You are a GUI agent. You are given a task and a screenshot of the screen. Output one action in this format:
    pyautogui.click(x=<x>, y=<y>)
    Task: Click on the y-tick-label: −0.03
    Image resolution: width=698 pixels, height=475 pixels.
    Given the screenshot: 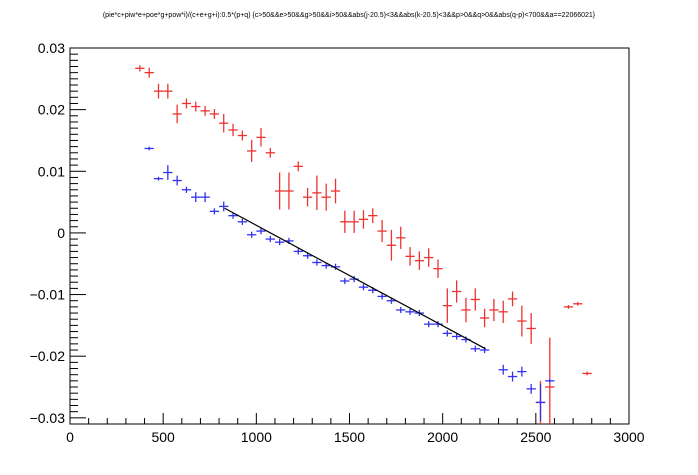 What is the action you would take?
    pyautogui.click(x=48, y=418)
    